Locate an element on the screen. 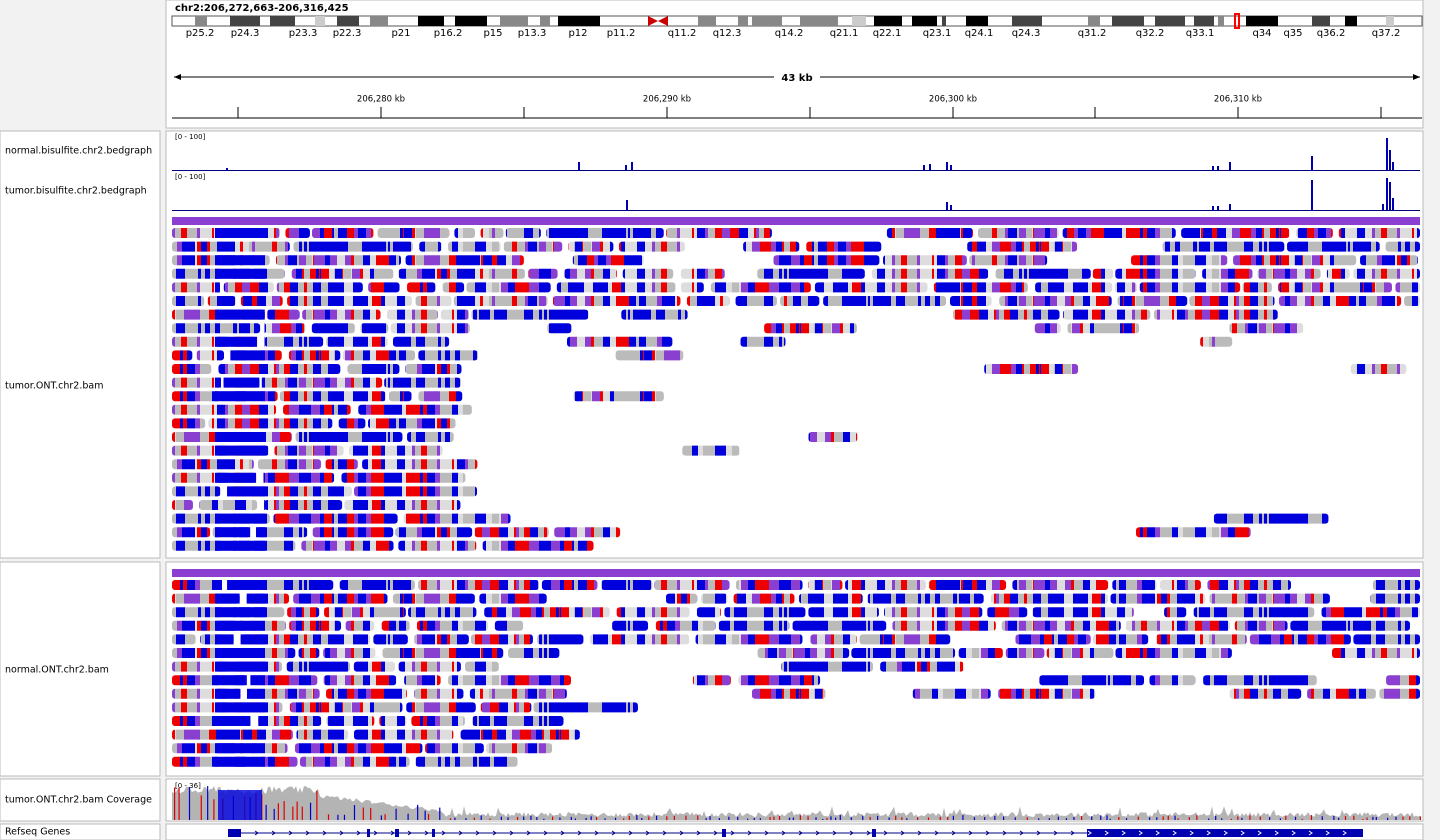  ruler-label: 206,310 kb is located at coordinates (1238, 100).